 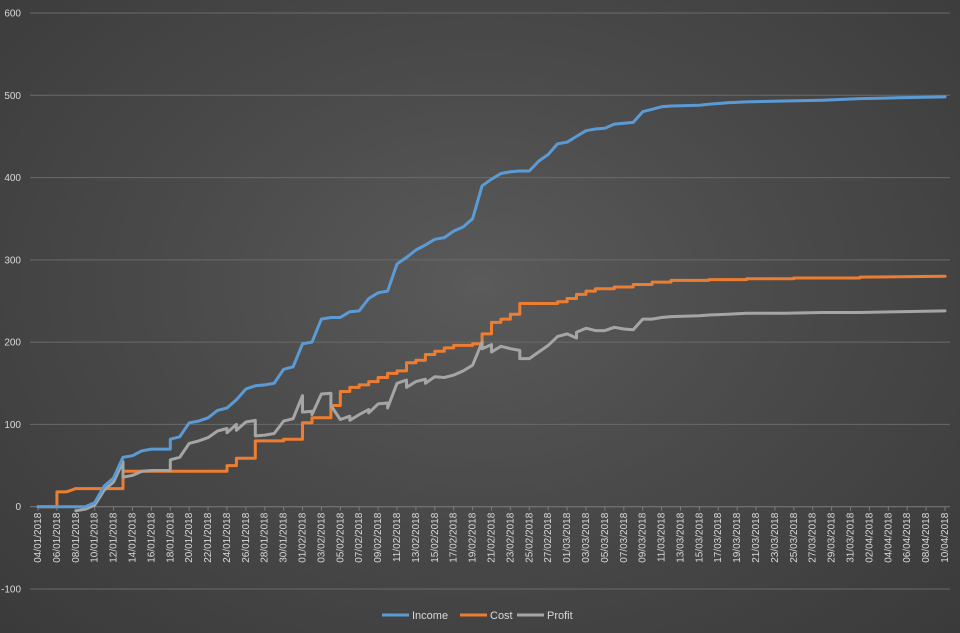 I want to click on y-tick-label: -100, so click(x=11, y=590).